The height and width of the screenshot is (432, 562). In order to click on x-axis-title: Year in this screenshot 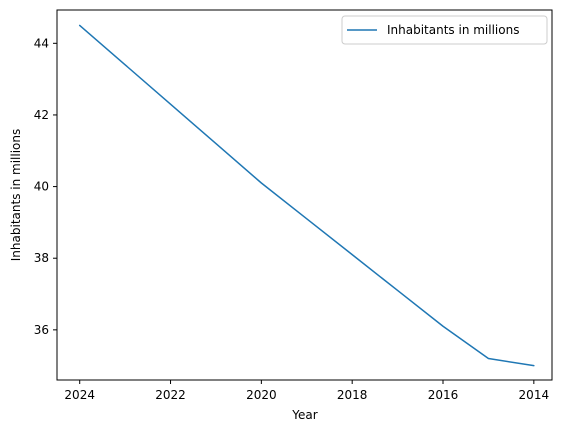, I will do `click(304, 415)`.